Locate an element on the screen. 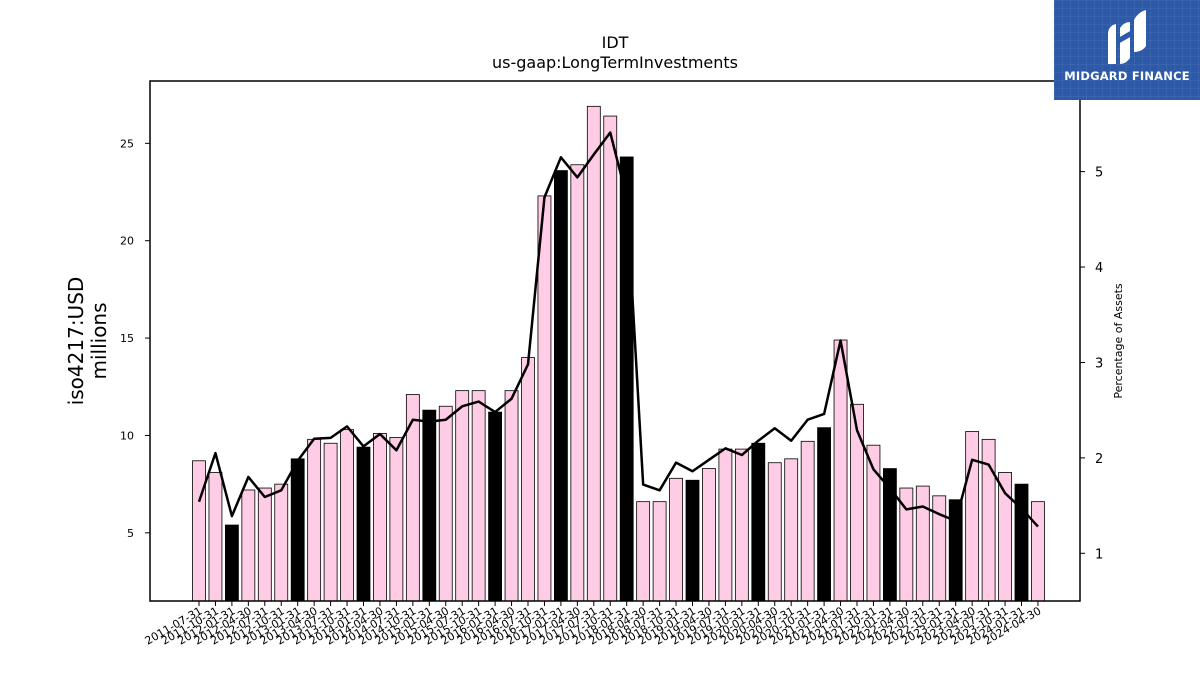 This screenshot has width=1200, height=675. right-tick-label: 1 is located at coordinates (1099, 554).